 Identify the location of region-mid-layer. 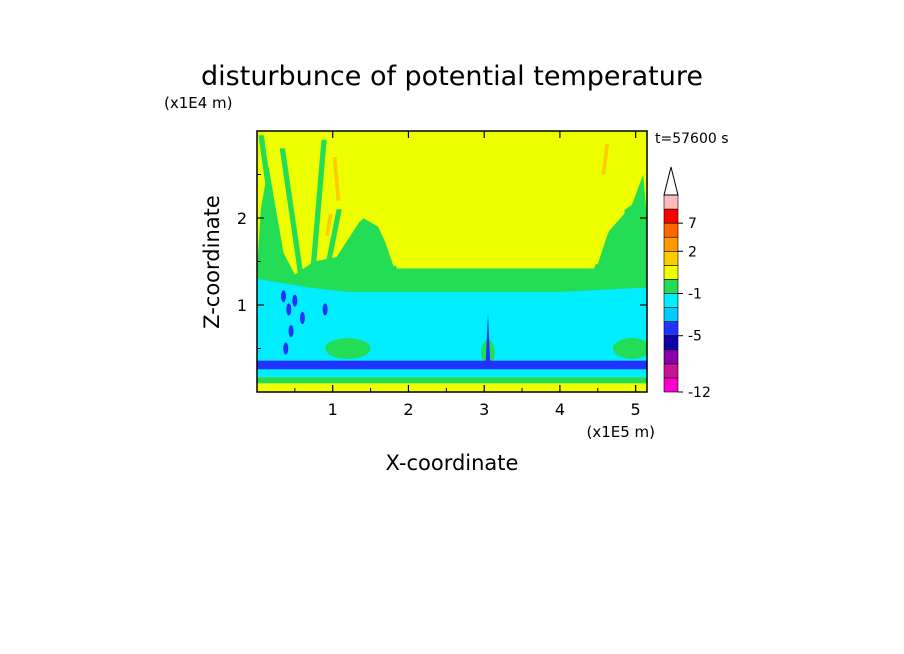
(452, 325).